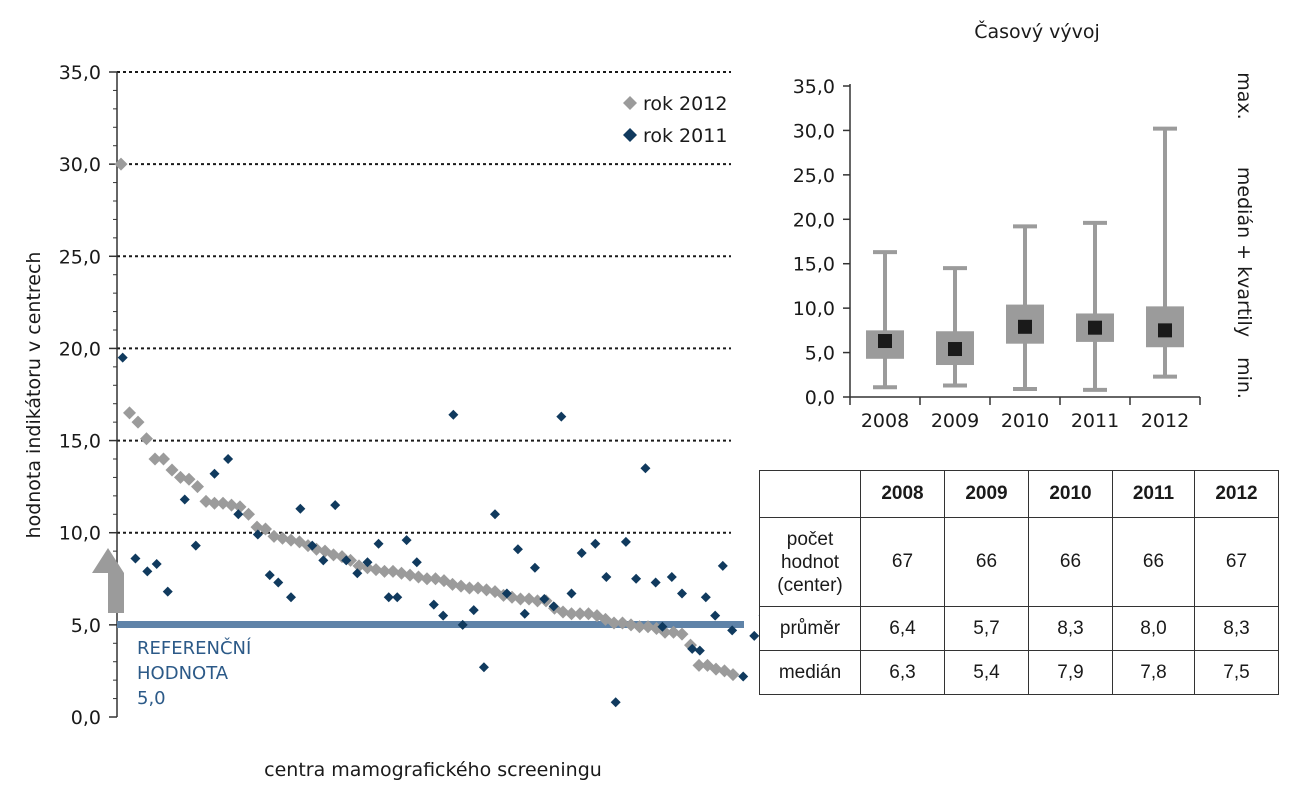  Describe the element at coordinates (1095, 421) in the screenshot. I see `boxplot-x-tick-label: 2011` at that location.